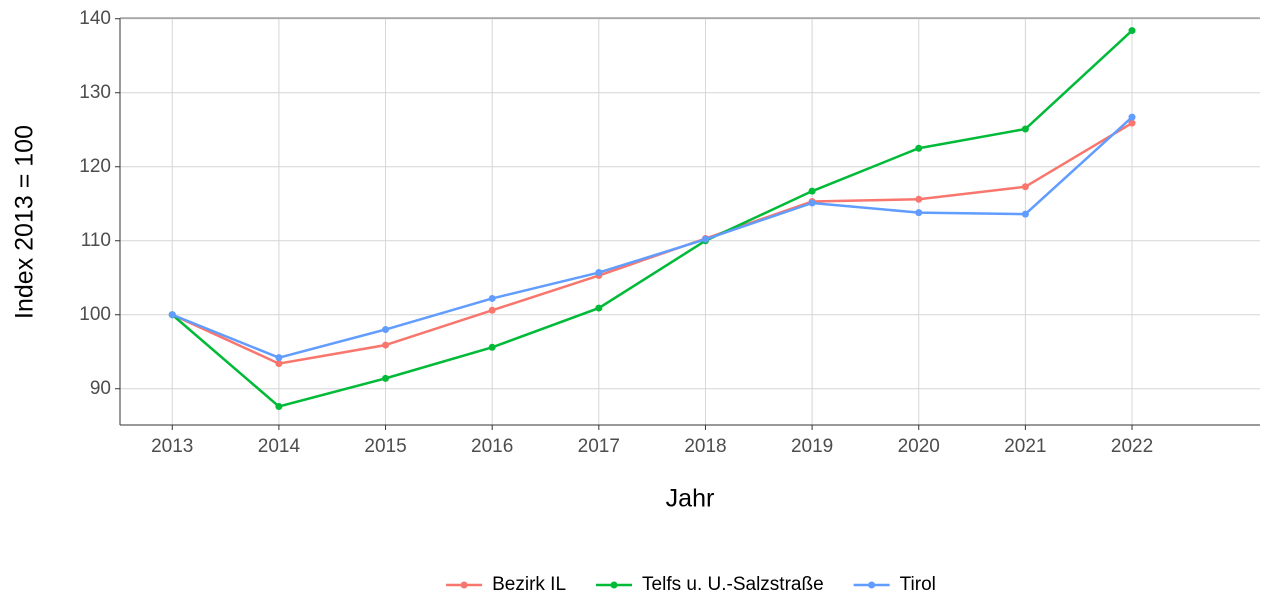  Describe the element at coordinates (492, 446) in the screenshot. I see `x-tick-label: 2016` at that location.